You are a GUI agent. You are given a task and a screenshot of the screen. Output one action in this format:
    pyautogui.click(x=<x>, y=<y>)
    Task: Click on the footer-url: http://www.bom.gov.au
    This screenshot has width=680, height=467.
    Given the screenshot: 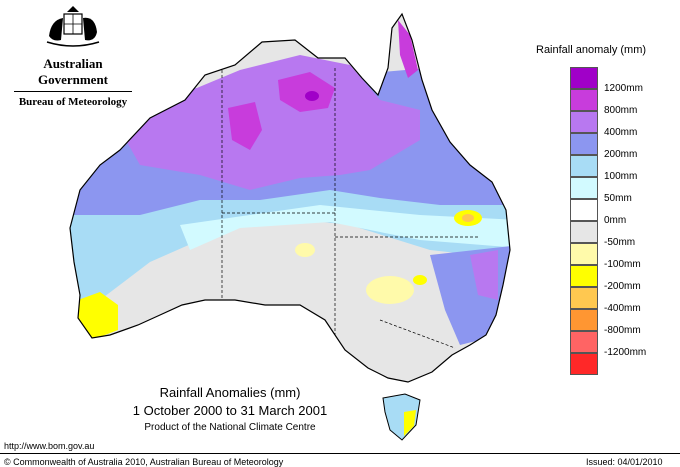 What is the action you would take?
    pyautogui.click(x=49, y=446)
    